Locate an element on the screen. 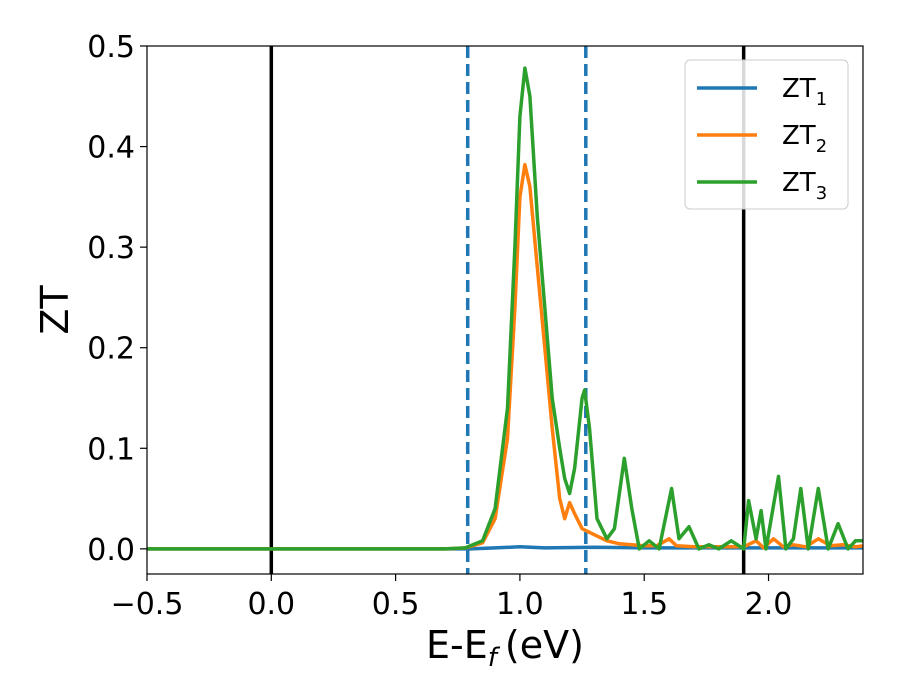 Image resolution: width=900 pixels, height=700 pixels. x-tick-label: 0.5 is located at coordinates (396, 604).